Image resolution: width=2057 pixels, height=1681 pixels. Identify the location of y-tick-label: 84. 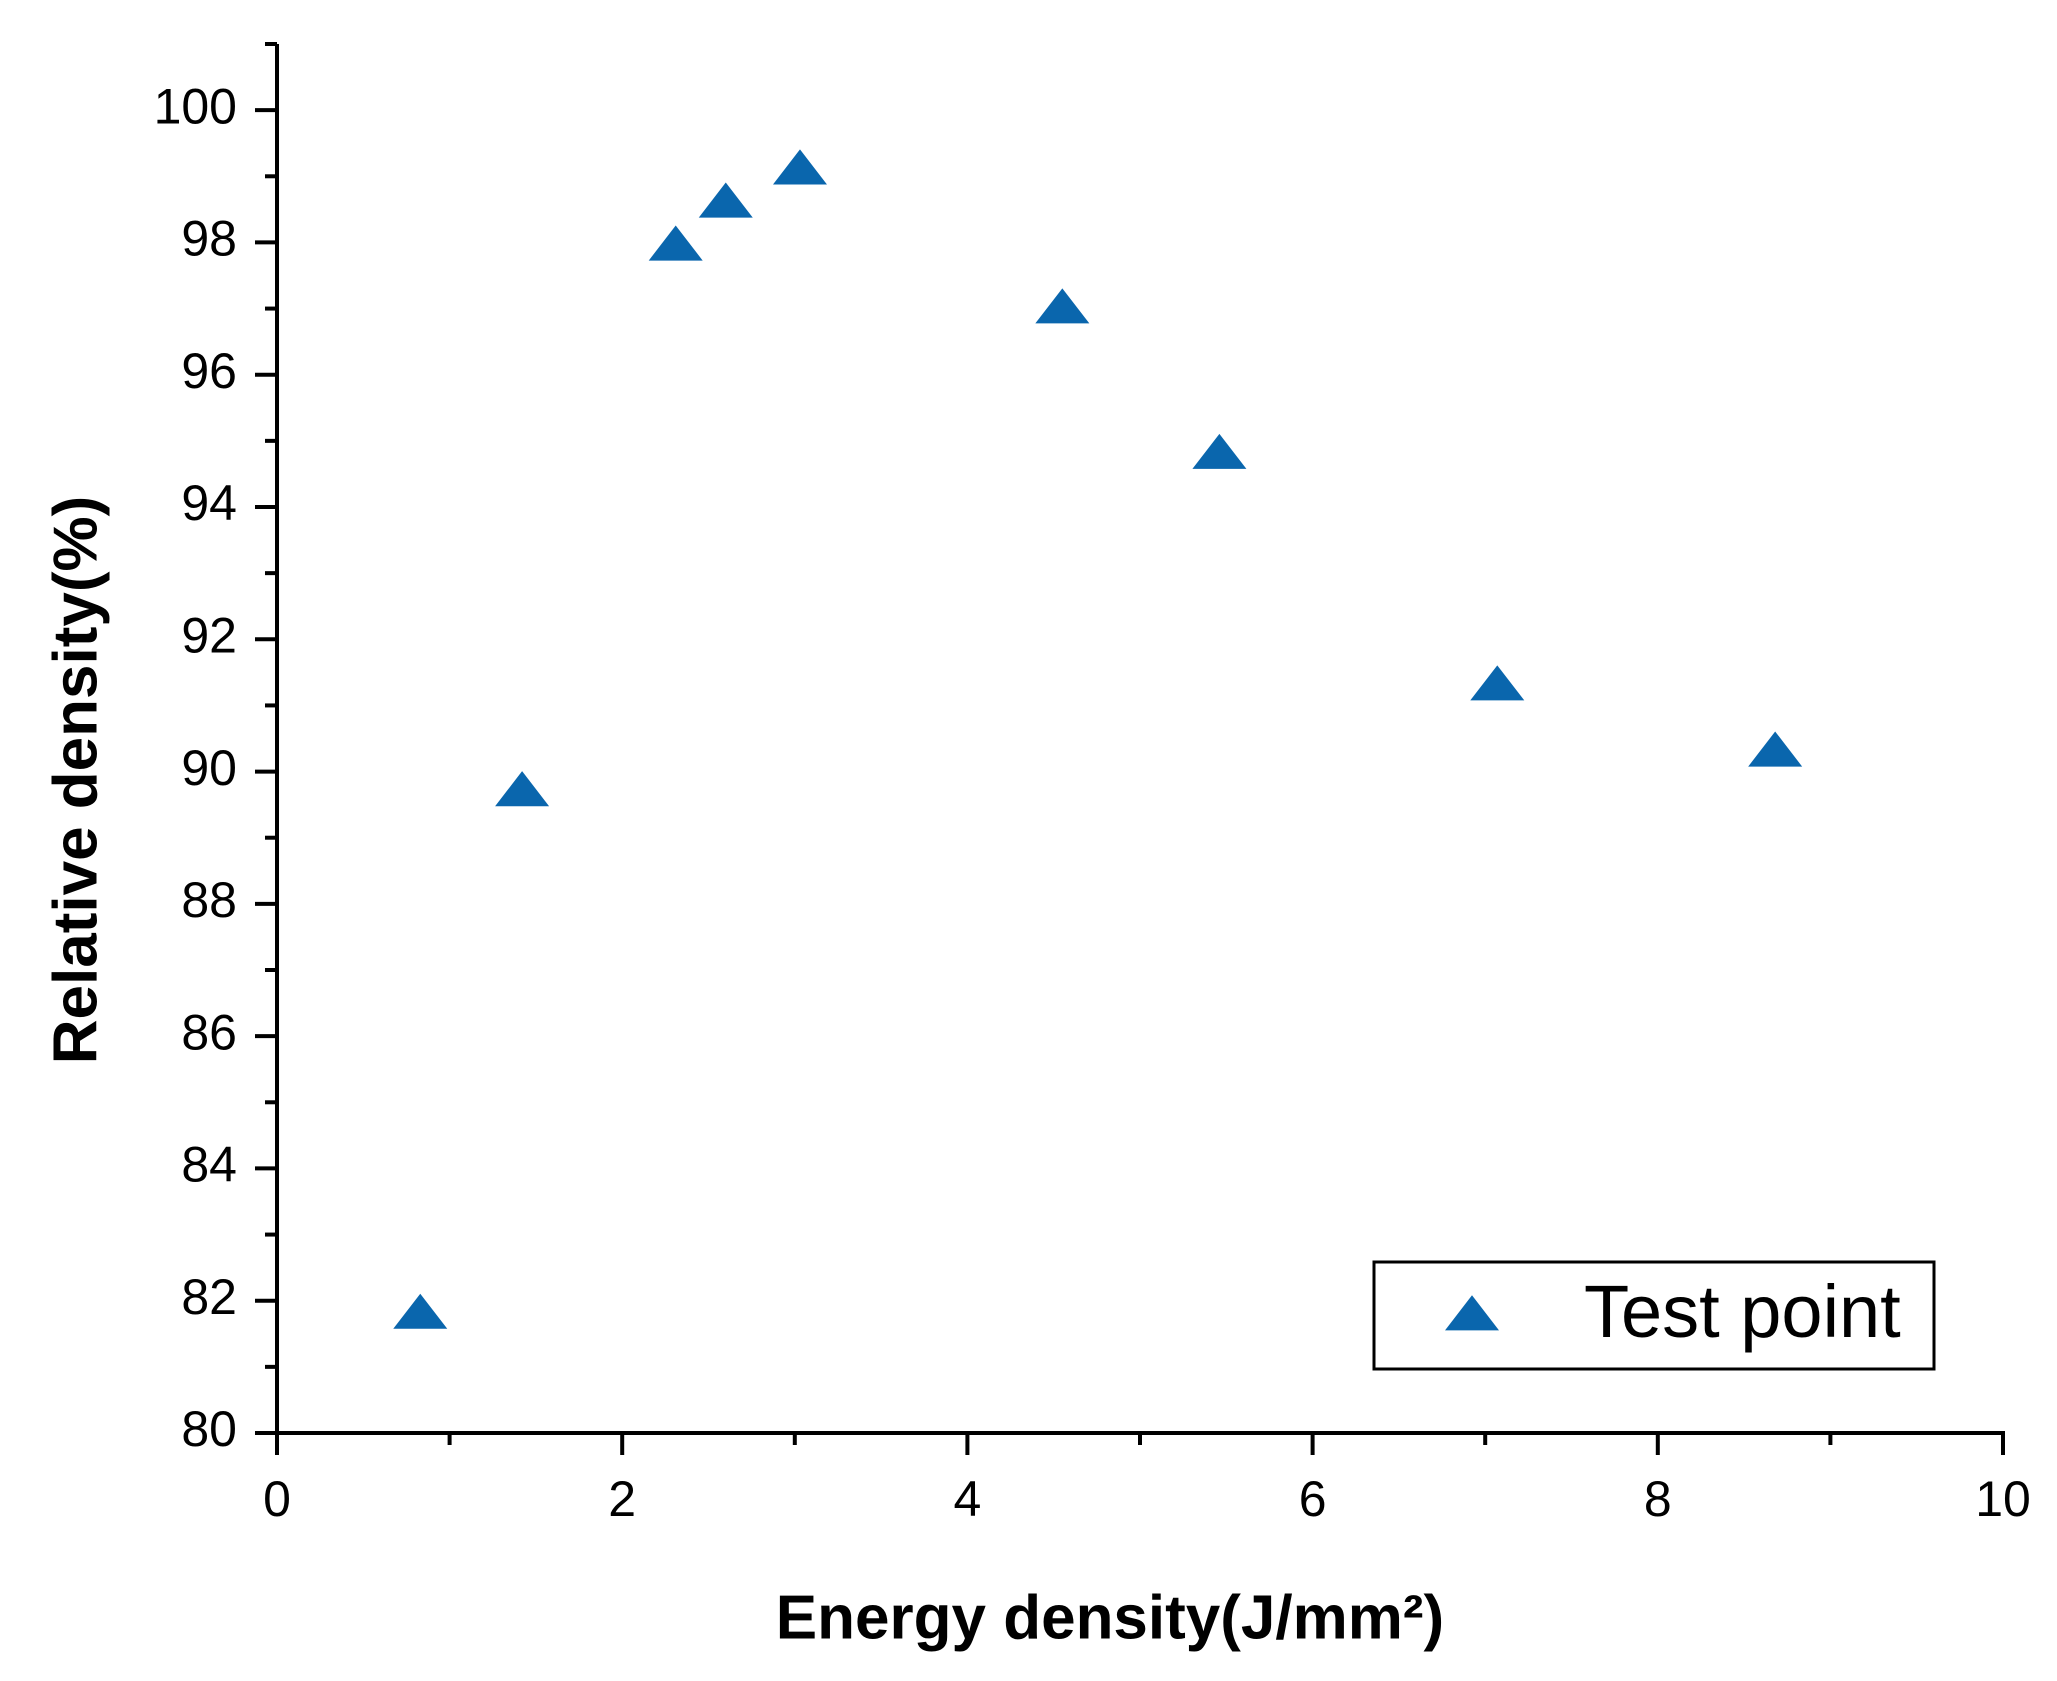
(209, 1165).